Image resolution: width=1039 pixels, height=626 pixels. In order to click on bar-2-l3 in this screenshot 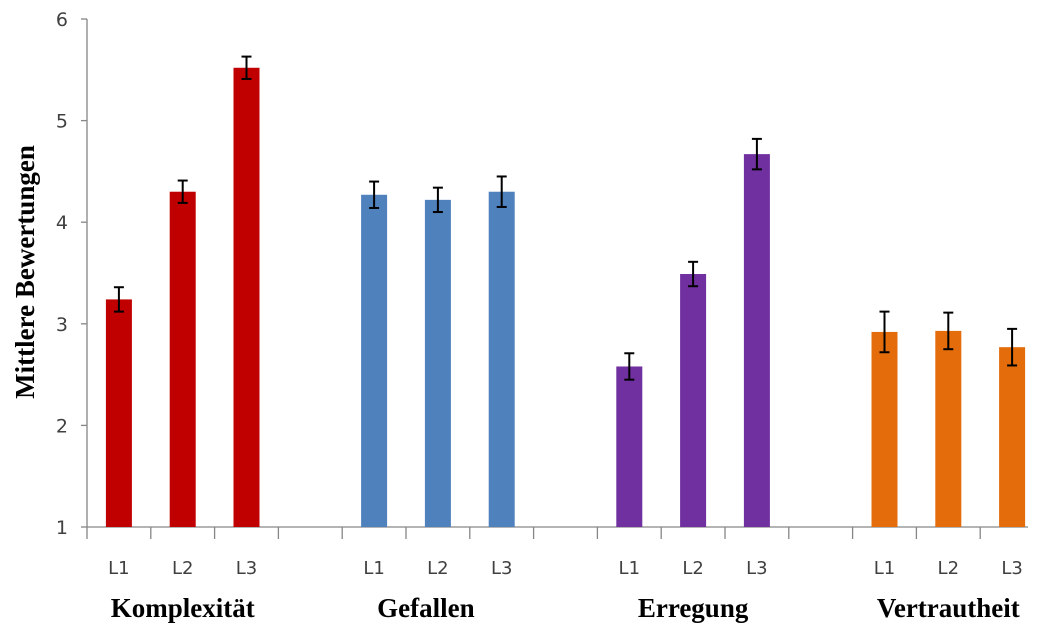, I will do `click(501, 359)`.